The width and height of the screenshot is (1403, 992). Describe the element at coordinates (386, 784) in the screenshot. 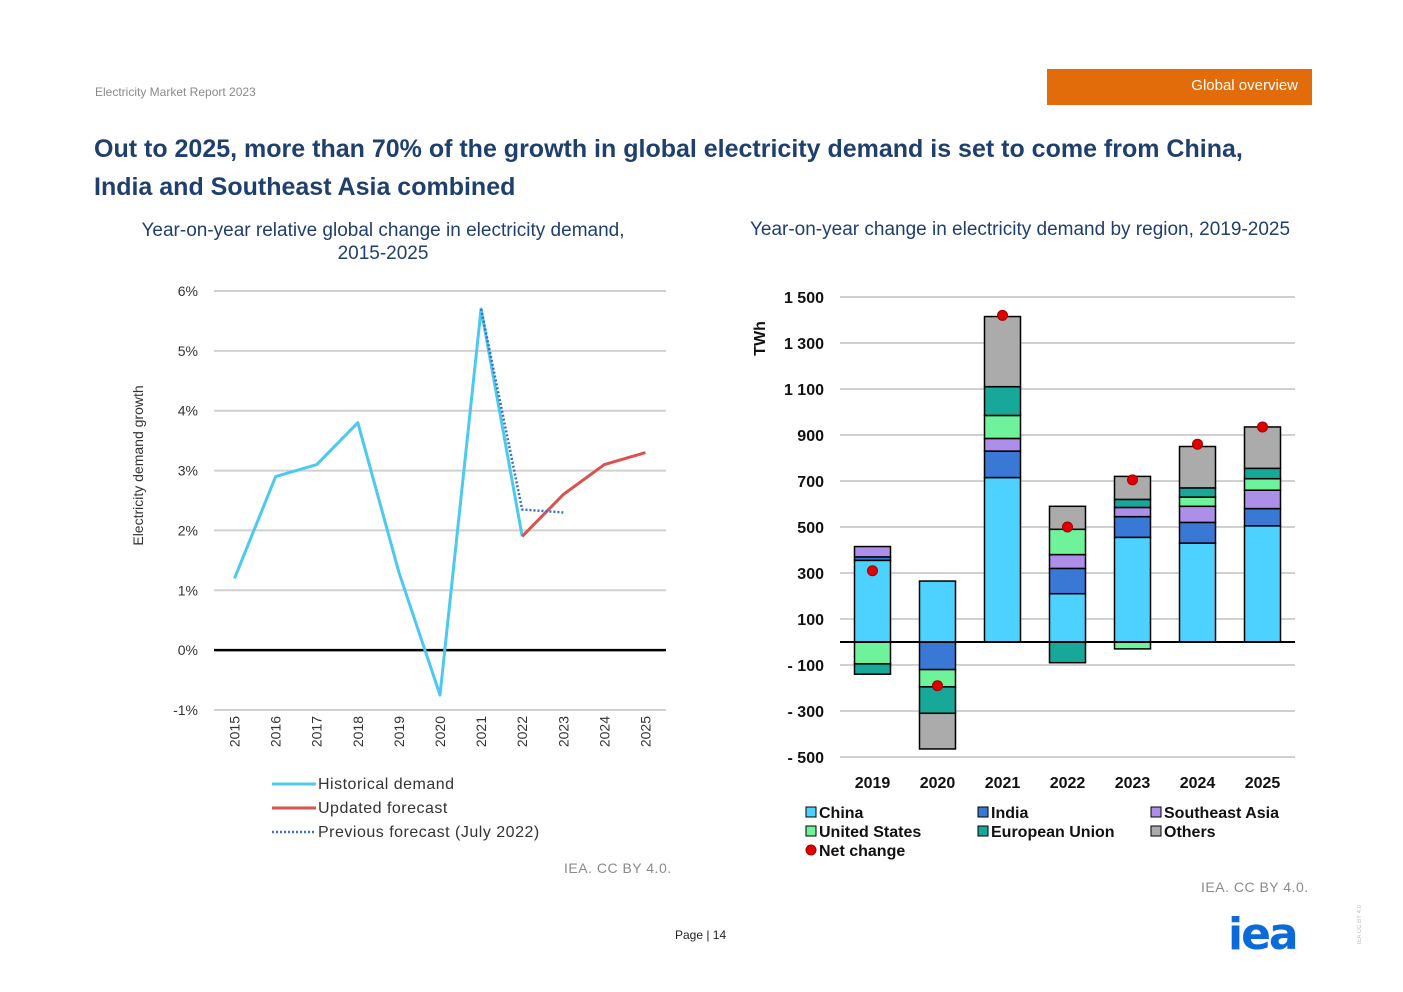

I see `legend-label: Historical demand` at that location.